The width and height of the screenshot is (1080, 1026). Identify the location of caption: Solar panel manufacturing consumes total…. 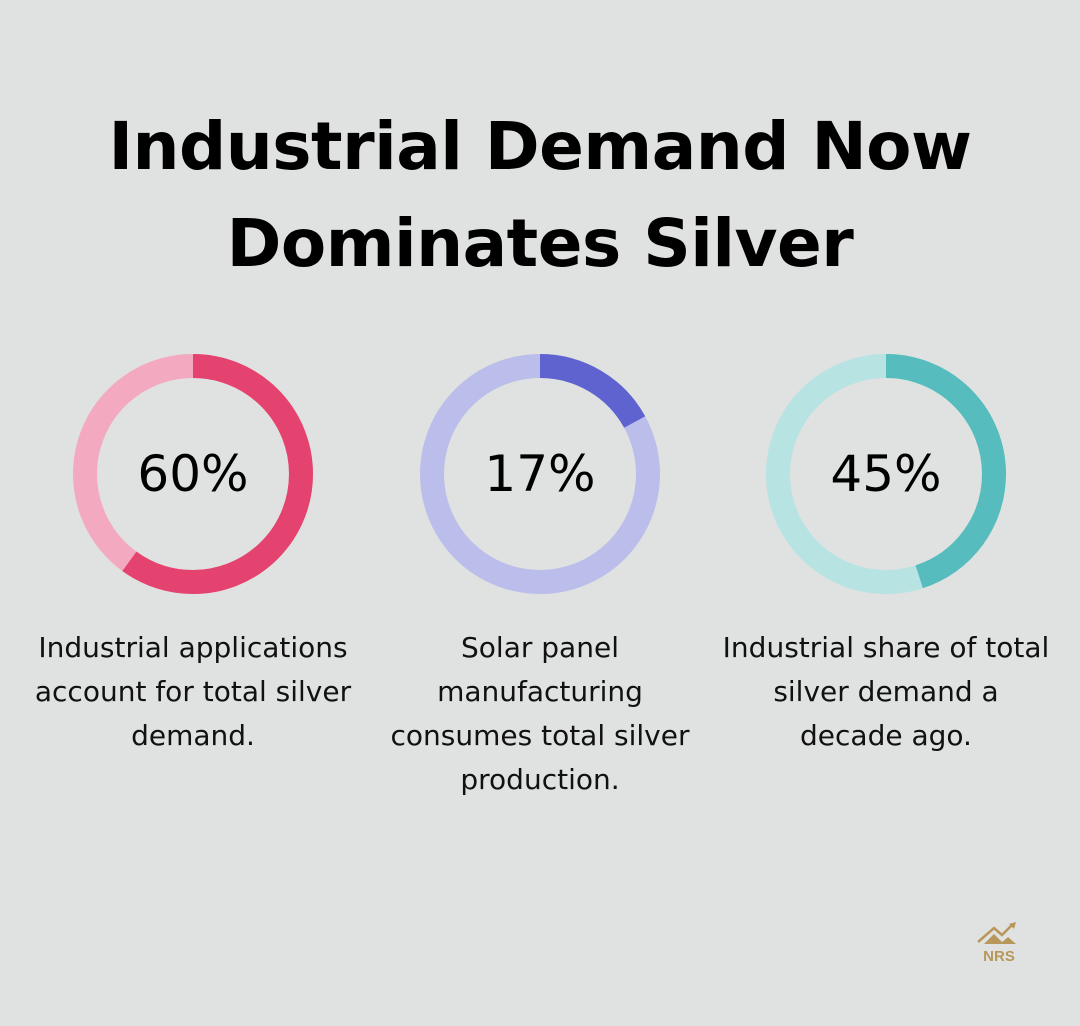
(540, 713).